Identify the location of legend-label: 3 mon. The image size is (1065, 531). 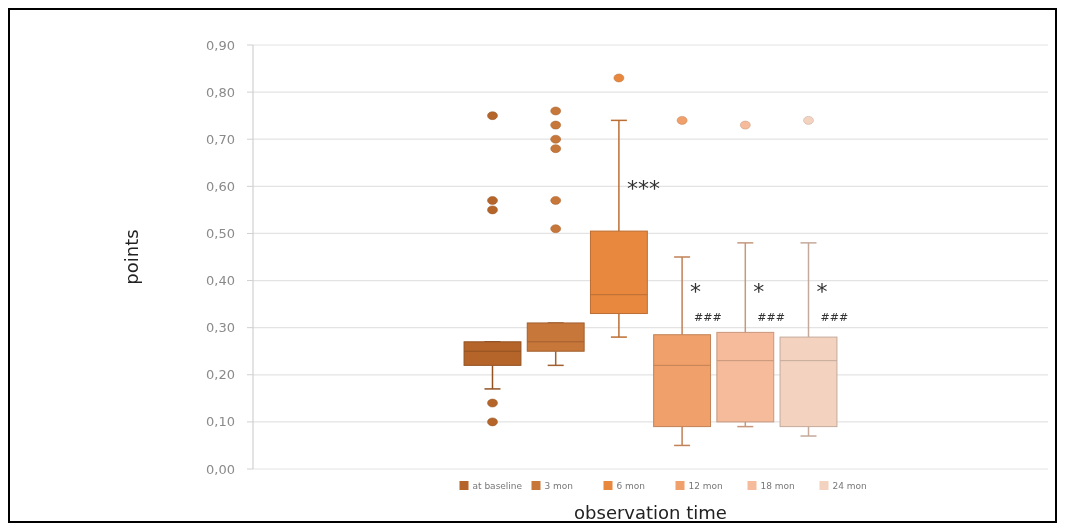
(559, 486).